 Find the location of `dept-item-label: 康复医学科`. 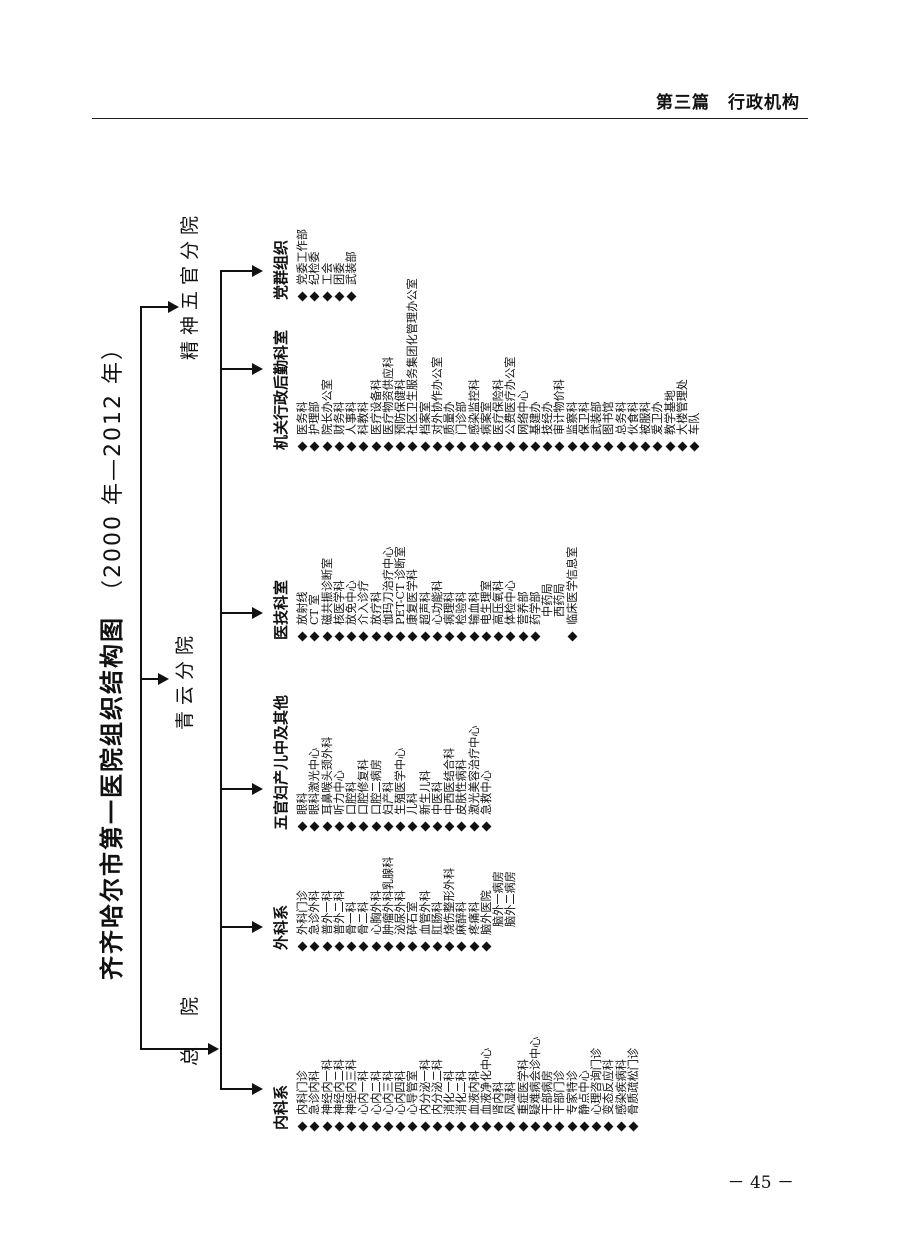

dept-item-label: 康复医学科 is located at coordinates (413, 597).